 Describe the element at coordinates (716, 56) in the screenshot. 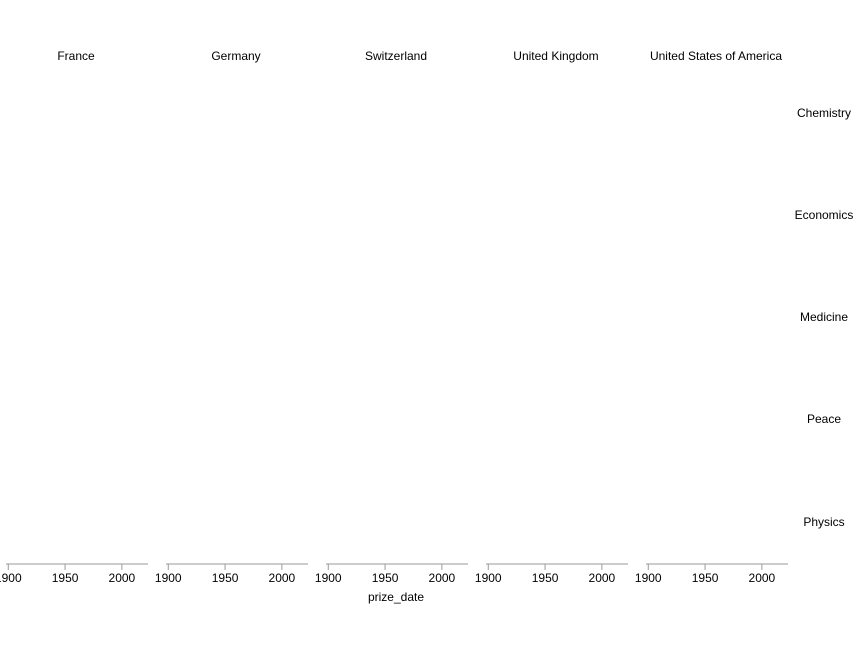

I see `column-facet-label: United States of America` at that location.